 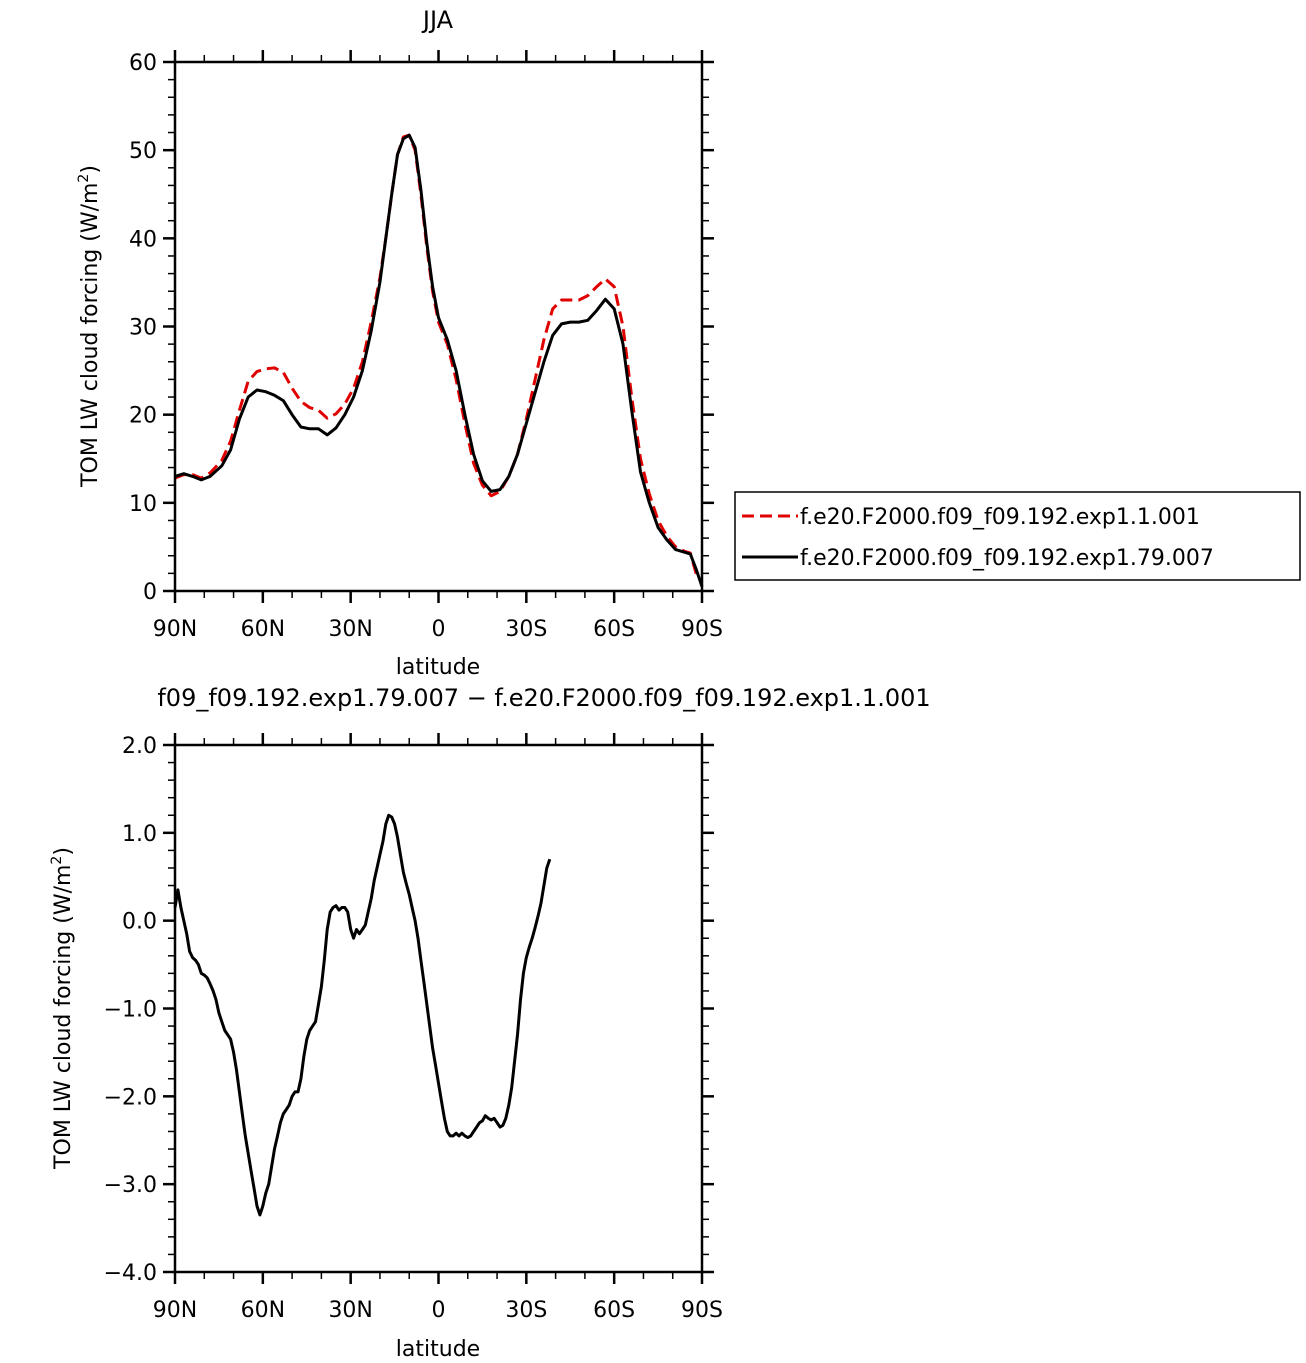 I want to click on top-y-axis-title: TOM LW cloud forcing (W/m2), so click(x=89, y=326).